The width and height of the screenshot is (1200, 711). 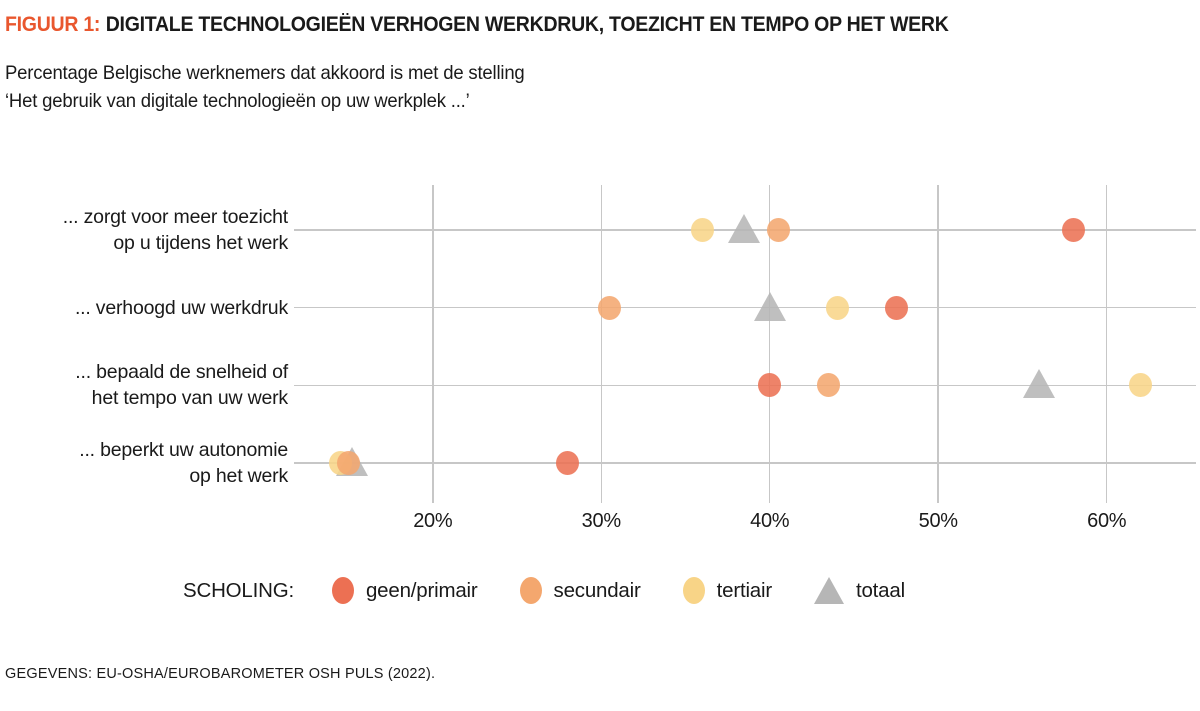 What do you see at coordinates (183, 463) in the screenshot?
I see `category-label-3: ... beperkt uw autonomie op het werk` at bounding box center [183, 463].